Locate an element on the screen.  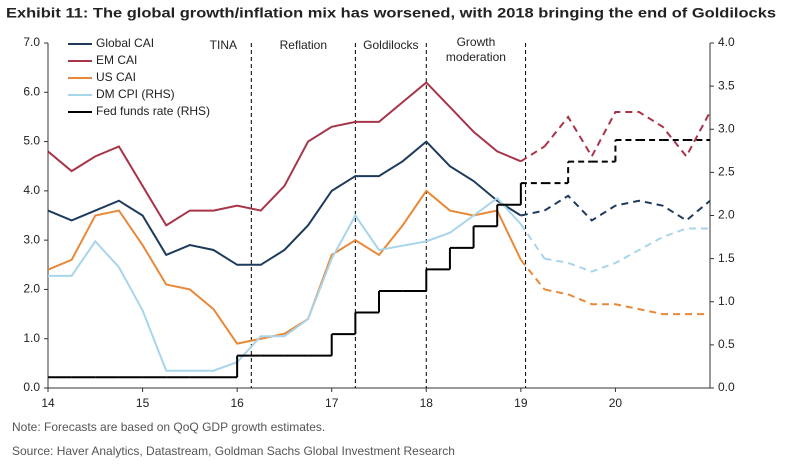
y2-tick-label: 0.0 is located at coordinates (726, 387).